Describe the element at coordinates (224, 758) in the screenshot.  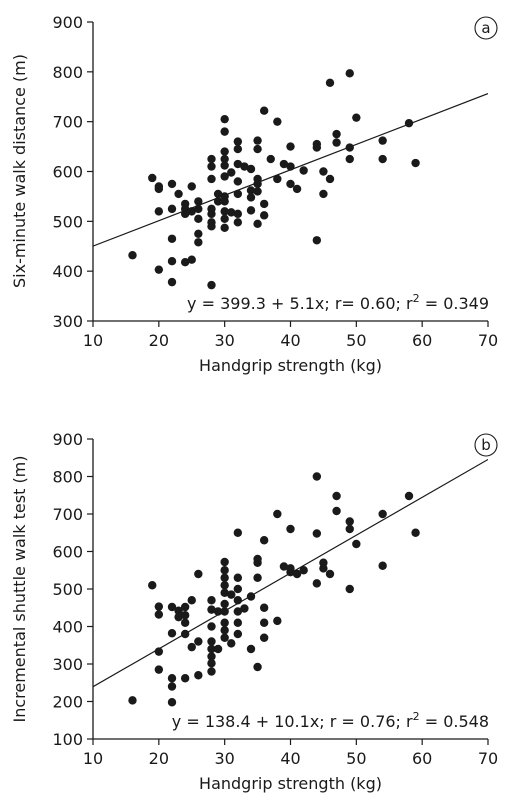
I see `x-tick-label: 30` at that location.